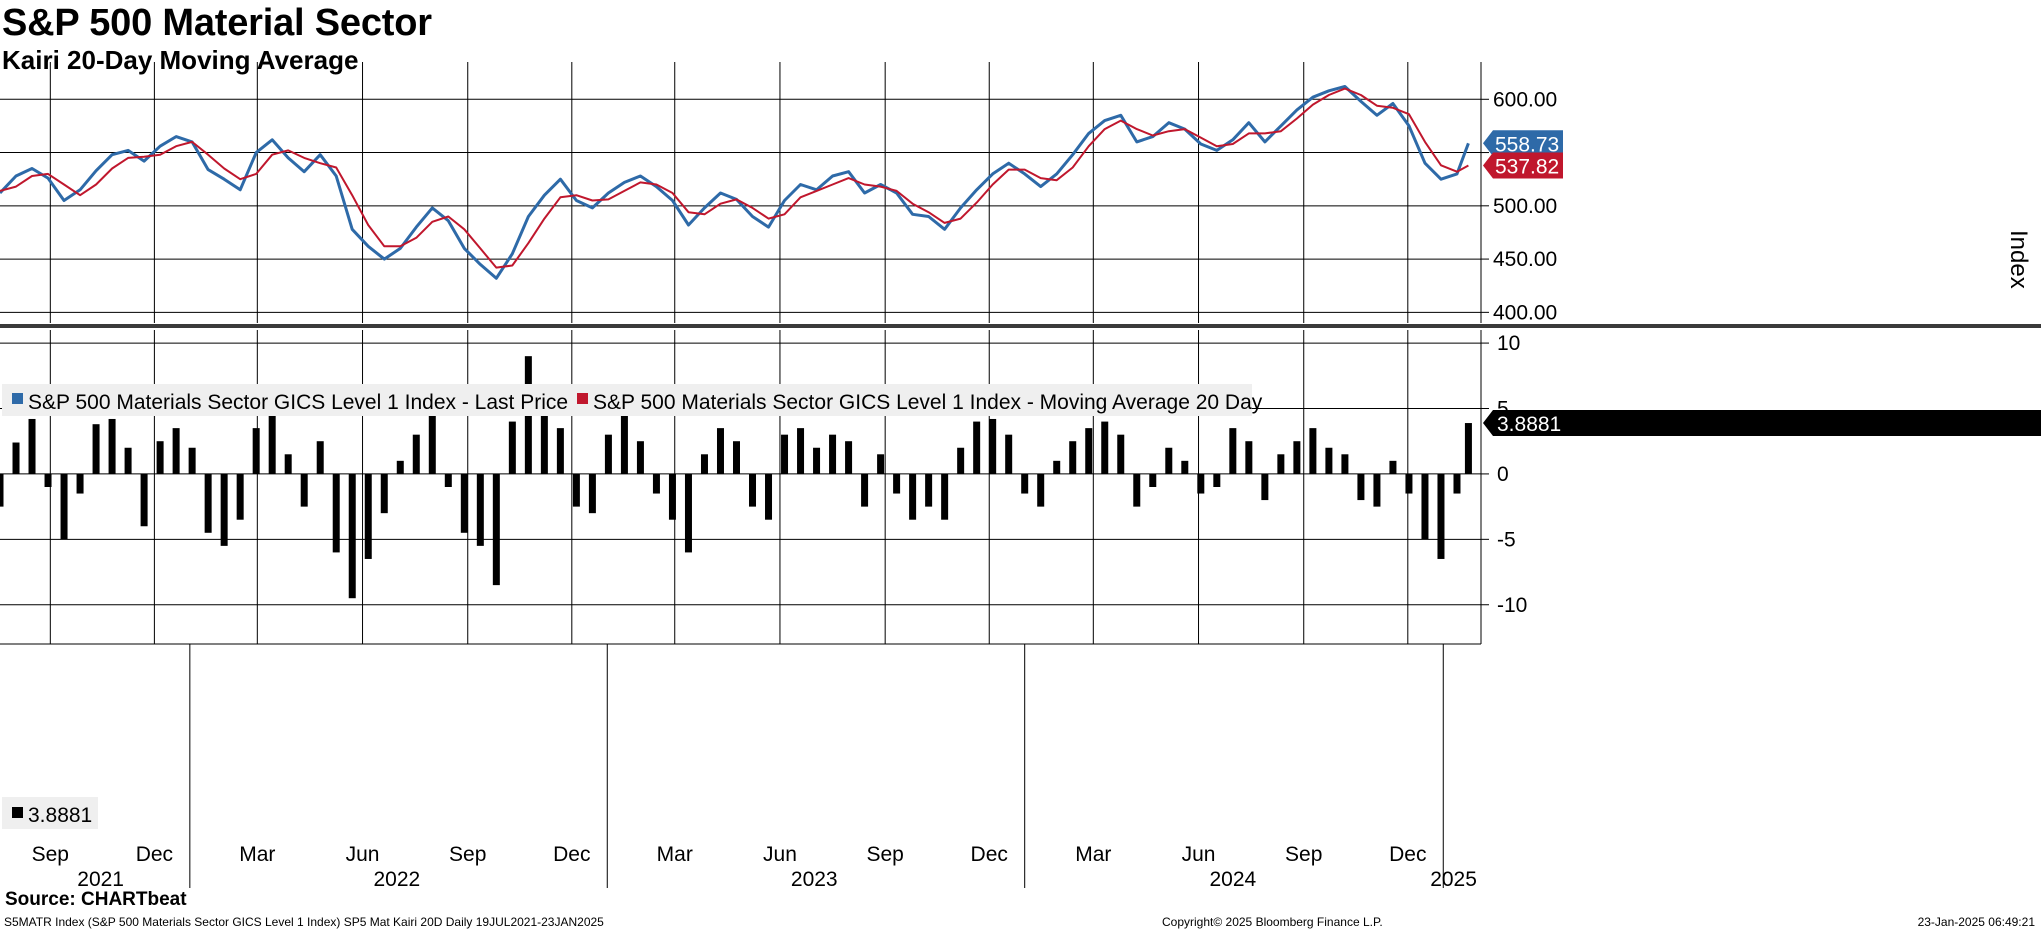 The image size is (2041, 932). What do you see at coordinates (1508, 343) in the screenshot?
I see `bottom-ytick-label: 10` at bounding box center [1508, 343].